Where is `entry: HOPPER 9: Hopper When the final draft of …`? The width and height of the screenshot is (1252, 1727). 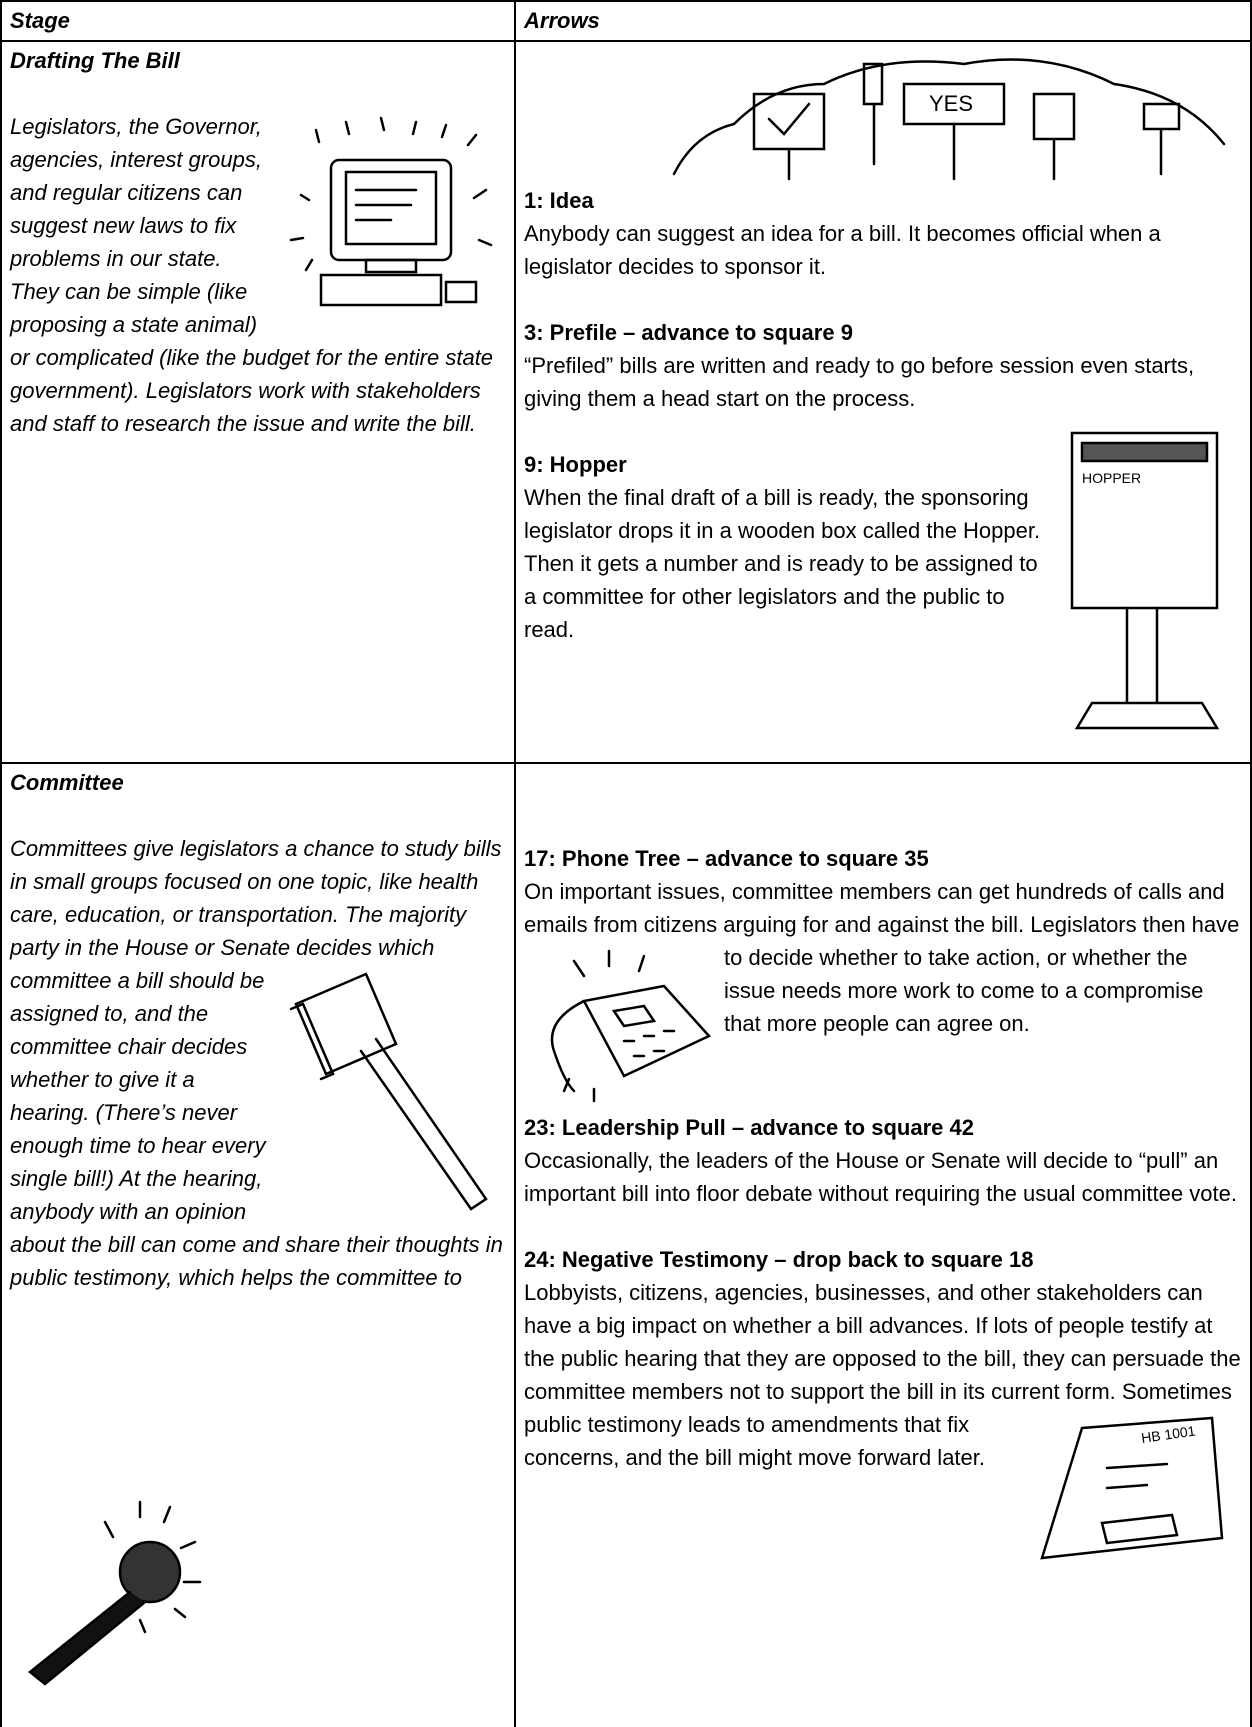 entry: HOPPER 9: Hopper When the final draft of … is located at coordinates (883, 580).